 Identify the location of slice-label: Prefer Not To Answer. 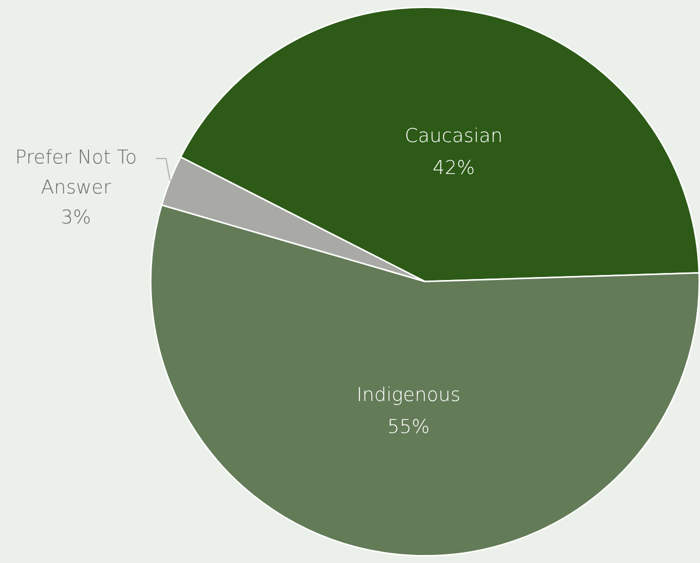
(76, 172).